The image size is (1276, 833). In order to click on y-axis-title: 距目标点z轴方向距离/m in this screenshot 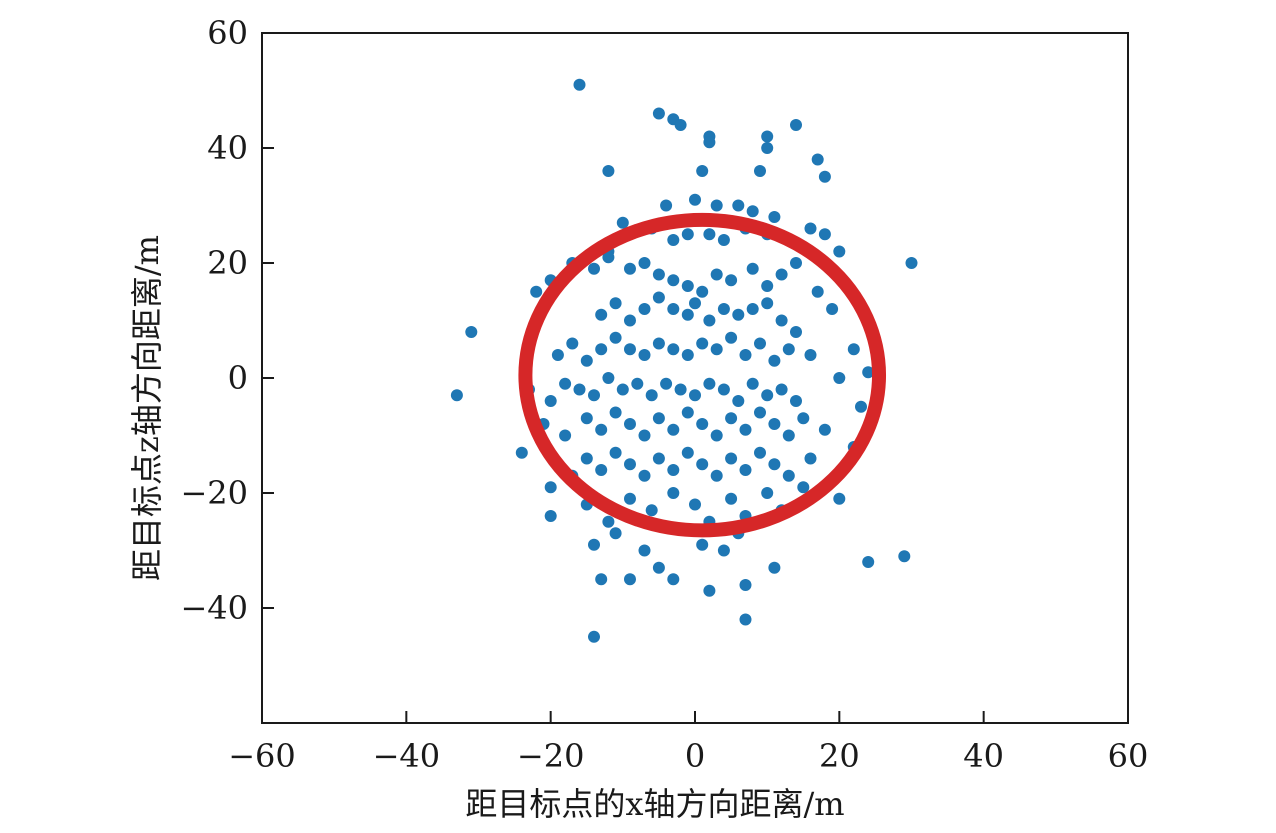, I will do `click(147, 408)`.